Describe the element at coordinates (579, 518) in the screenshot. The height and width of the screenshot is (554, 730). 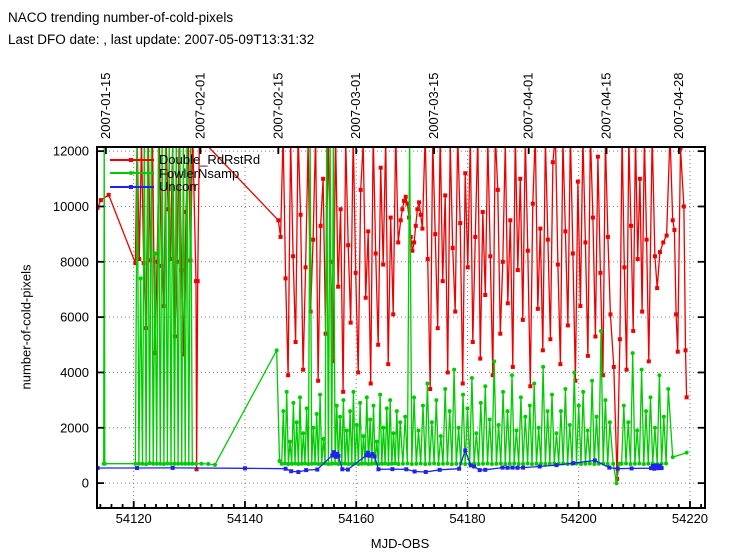
I see `svg-text: 54200` at that location.